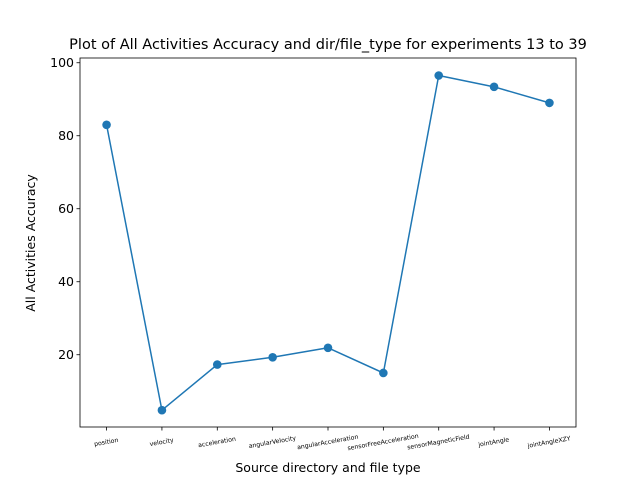 The image size is (640, 480). I want to click on x-tick-label: angularVelocity, so click(272, 442).